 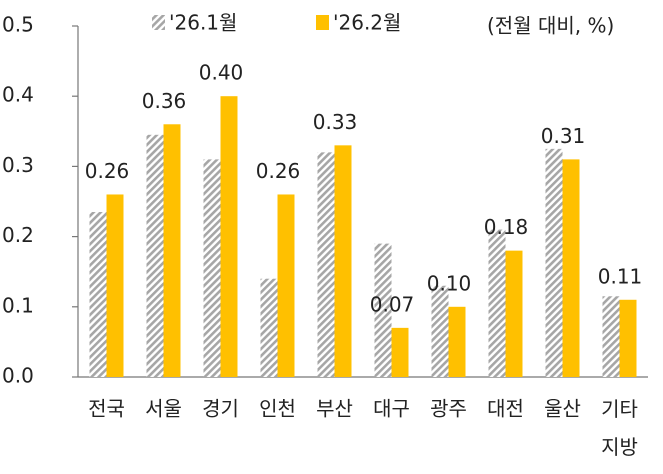 I want to click on x-tick-label: 광주, so click(x=448, y=409).